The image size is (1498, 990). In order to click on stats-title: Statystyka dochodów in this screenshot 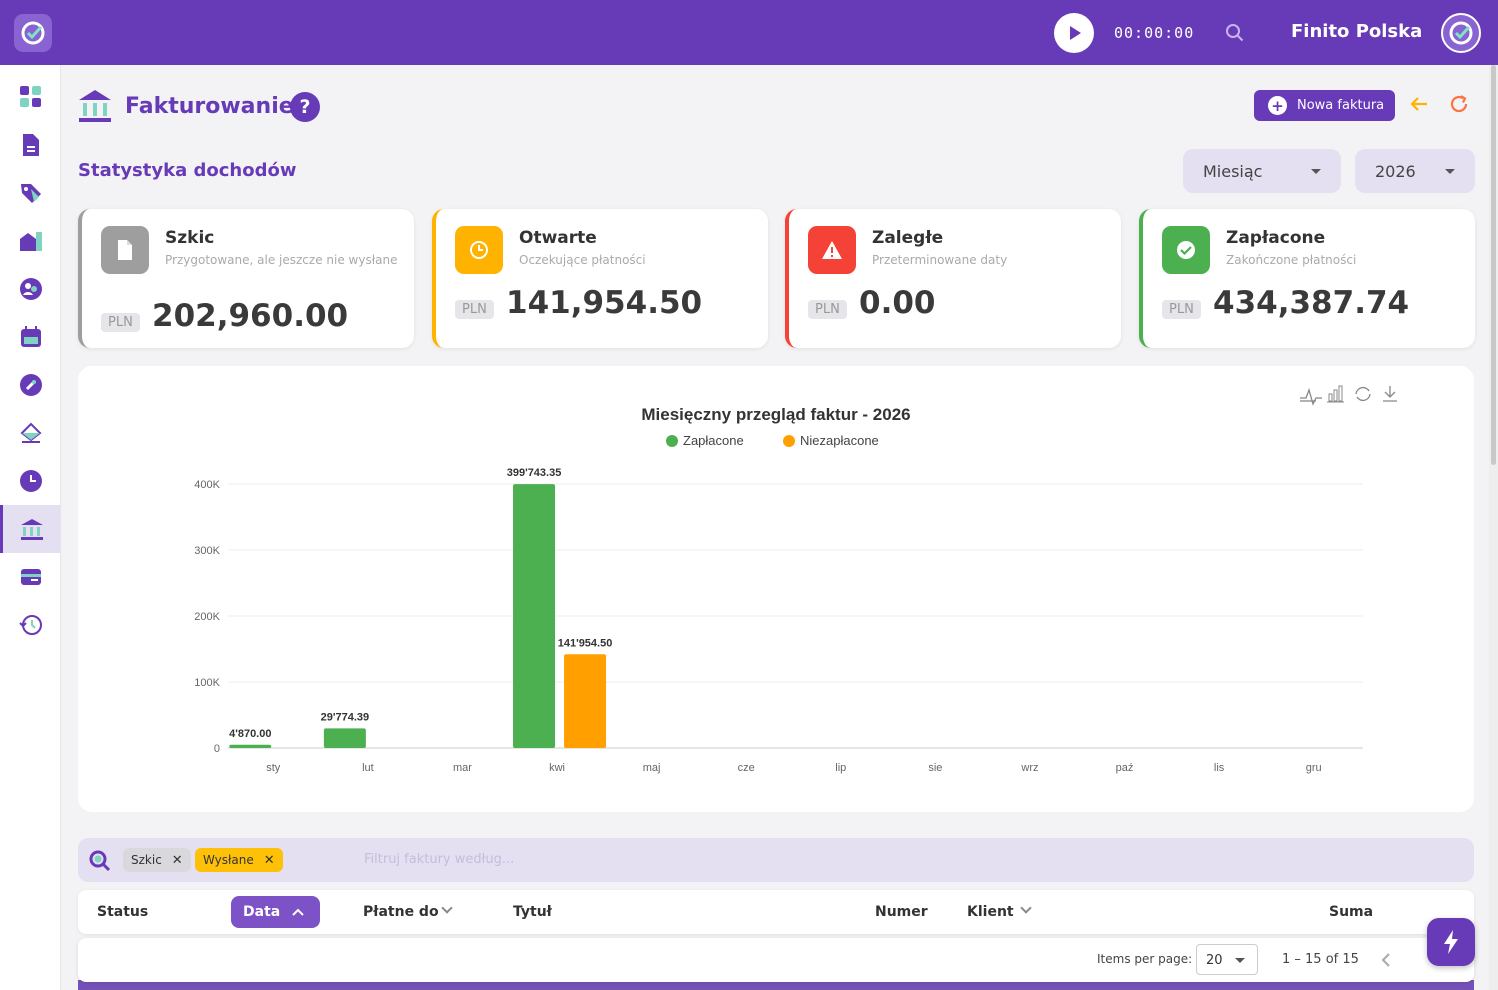, I will do `click(187, 170)`.